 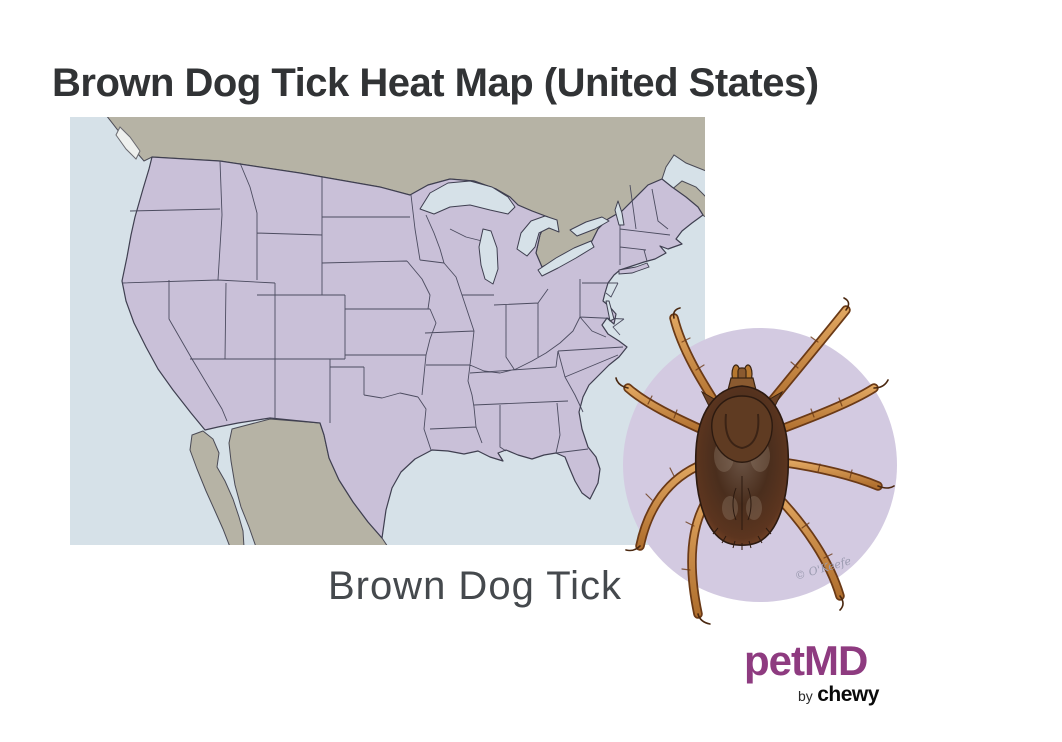 I want to click on lake-michigan, so click(x=488, y=256).